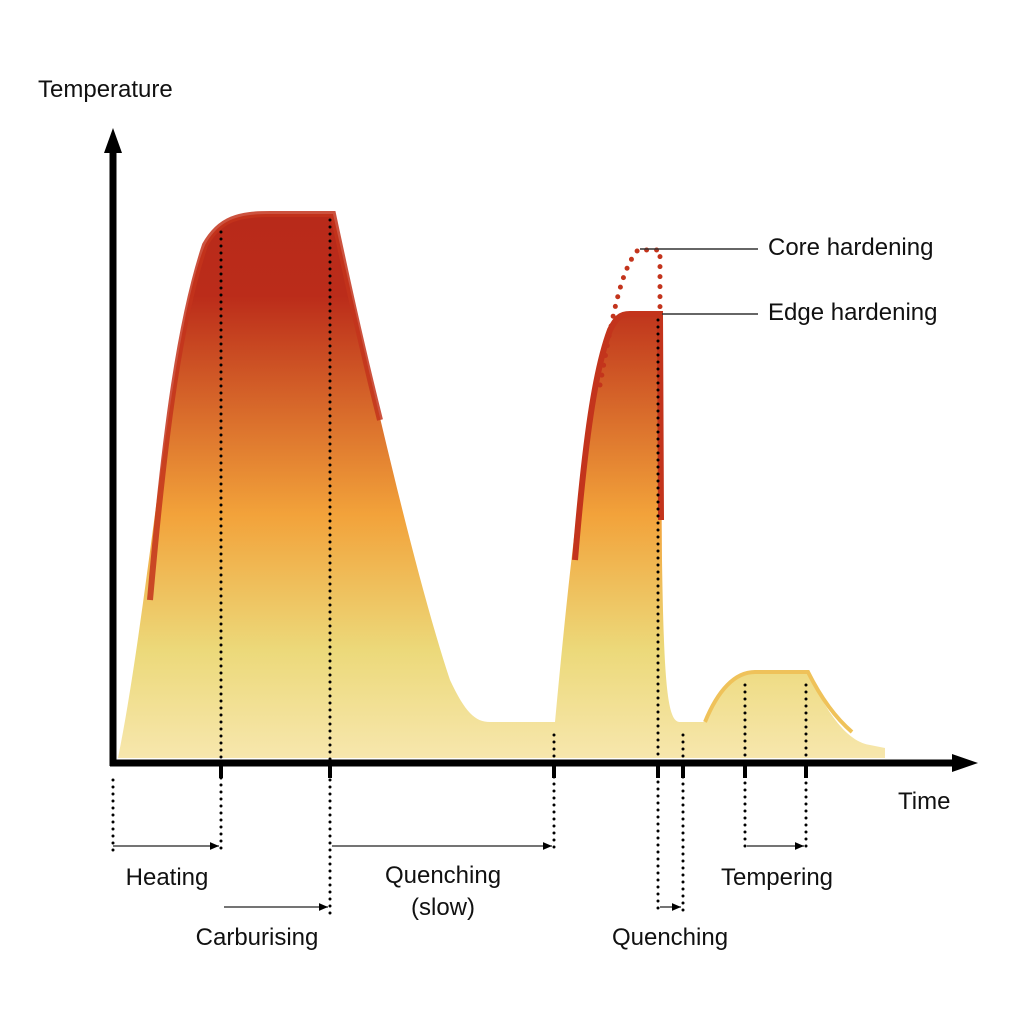  Describe the element at coordinates (965, 763) in the screenshot. I see `x-axis-arrow-icon` at that location.